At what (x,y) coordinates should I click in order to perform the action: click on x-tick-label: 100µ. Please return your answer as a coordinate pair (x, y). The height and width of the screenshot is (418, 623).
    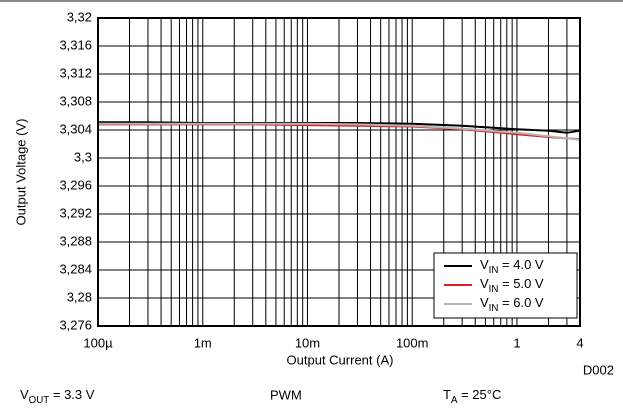
    Looking at the image, I should click on (98, 342).